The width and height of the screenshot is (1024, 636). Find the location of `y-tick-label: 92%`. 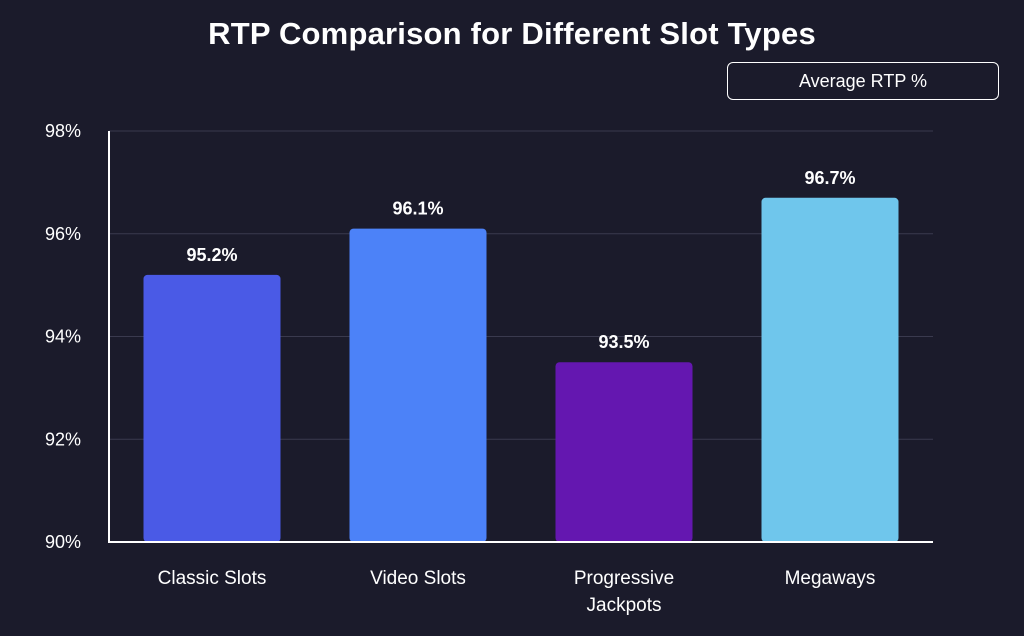

y-tick-label: 92% is located at coordinates (63, 439).